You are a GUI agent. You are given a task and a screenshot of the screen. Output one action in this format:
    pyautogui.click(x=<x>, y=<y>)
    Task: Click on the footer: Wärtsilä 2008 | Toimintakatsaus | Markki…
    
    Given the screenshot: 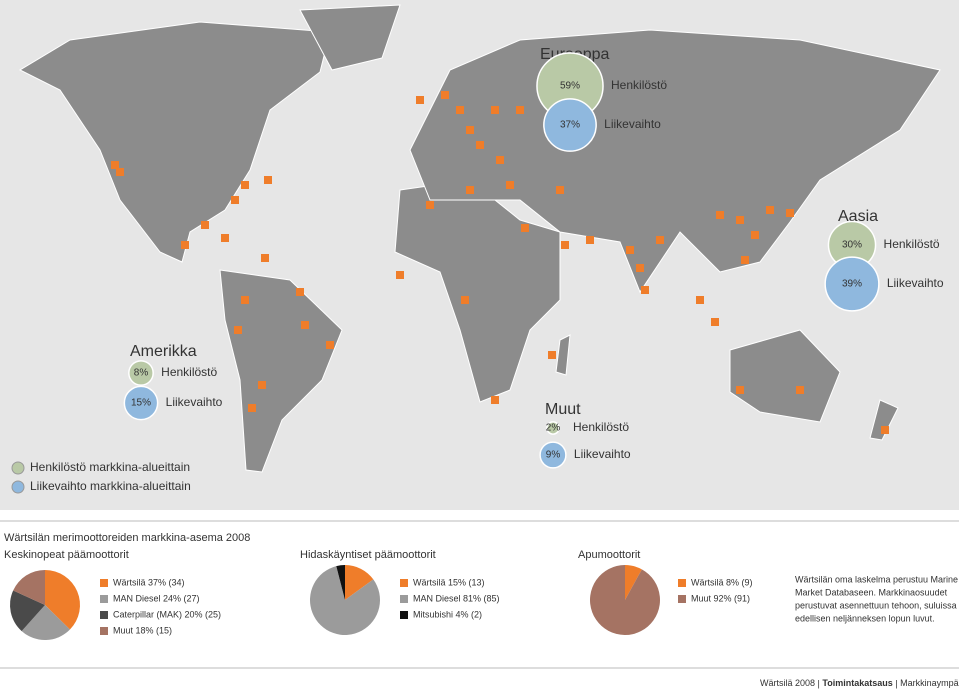 What is the action you would take?
    pyautogui.click(x=859, y=683)
    